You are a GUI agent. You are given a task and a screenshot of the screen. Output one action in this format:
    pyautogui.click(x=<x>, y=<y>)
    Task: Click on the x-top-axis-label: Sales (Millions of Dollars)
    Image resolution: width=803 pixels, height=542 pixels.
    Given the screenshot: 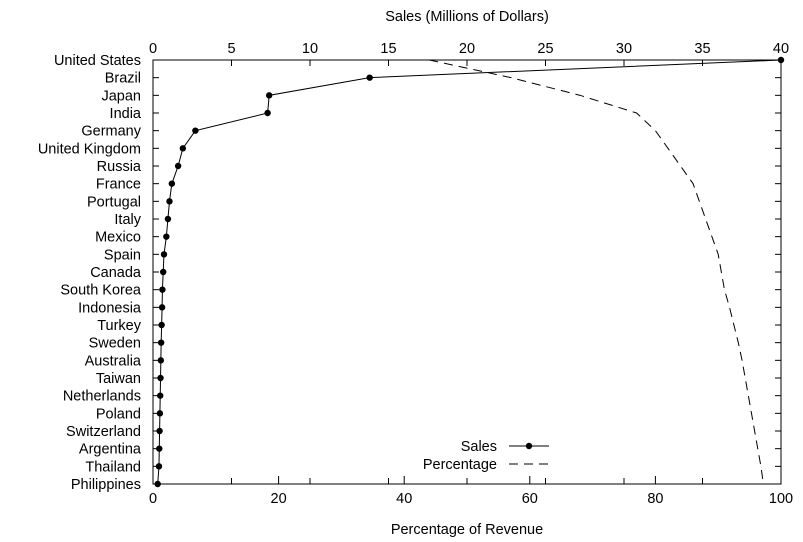 What is the action you would take?
    pyautogui.click(x=467, y=17)
    